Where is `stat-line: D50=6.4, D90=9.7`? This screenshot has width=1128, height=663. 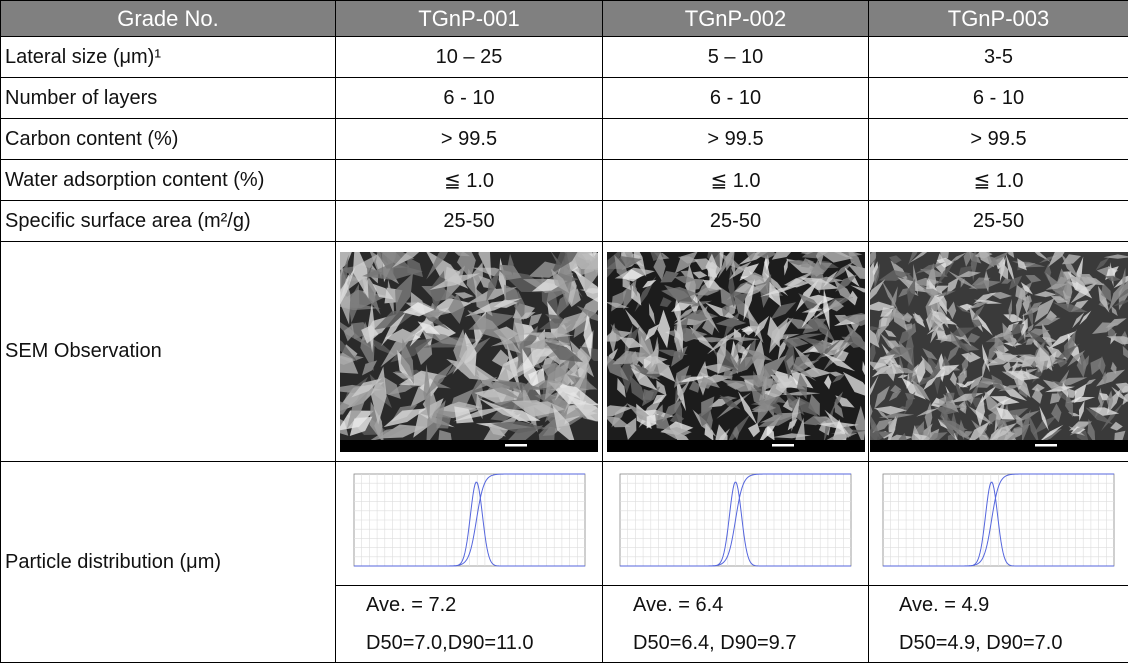
stat-line: D50=6.4, D90=9.7 is located at coordinates (735, 643).